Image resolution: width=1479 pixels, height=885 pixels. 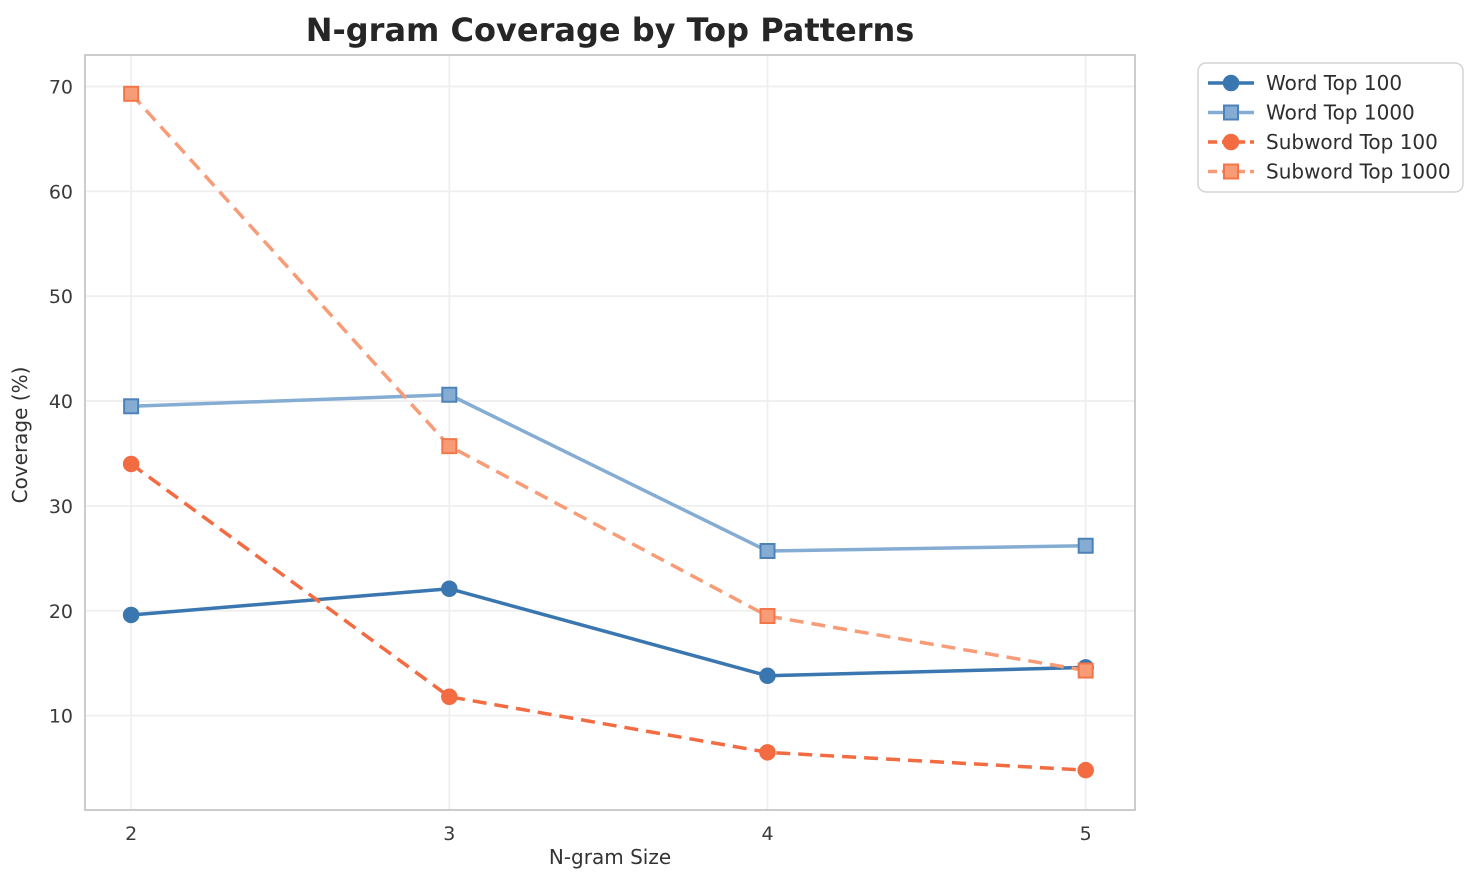 I want to click on marker-word-top-1000-x4, so click(x=767, y=550).